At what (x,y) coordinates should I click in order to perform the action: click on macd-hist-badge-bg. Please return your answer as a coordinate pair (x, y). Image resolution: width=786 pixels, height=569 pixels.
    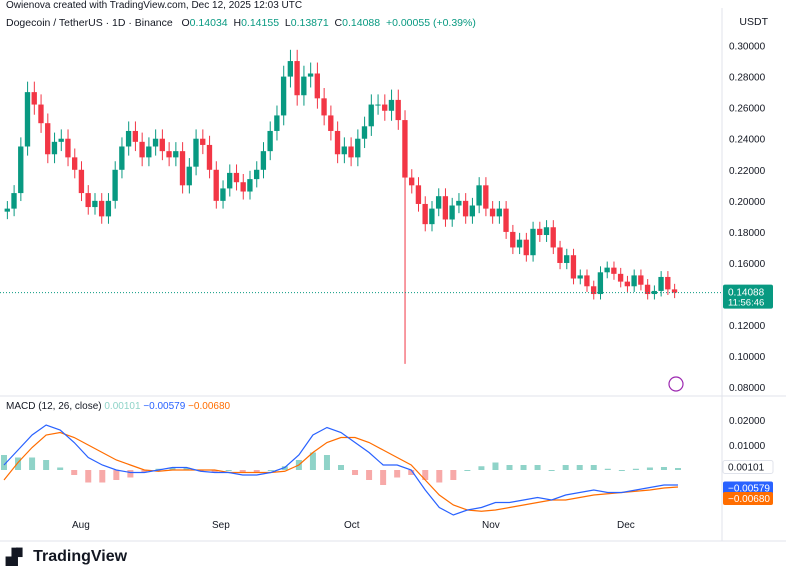
    Looking at the image, I should click on (748, 467).